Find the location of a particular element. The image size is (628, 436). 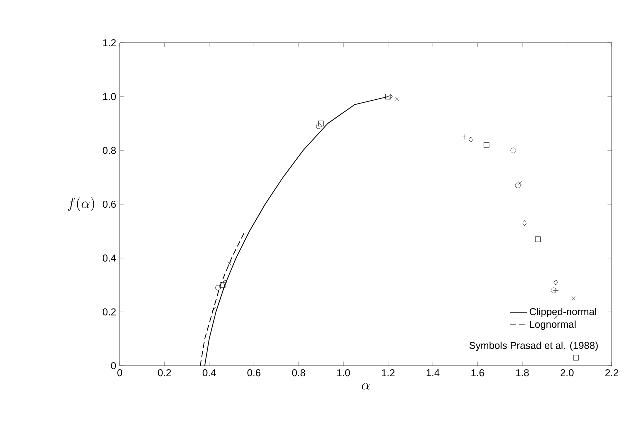

annotation: Symbols Prasad et al. (1988) is located at coordinates (534, 347).